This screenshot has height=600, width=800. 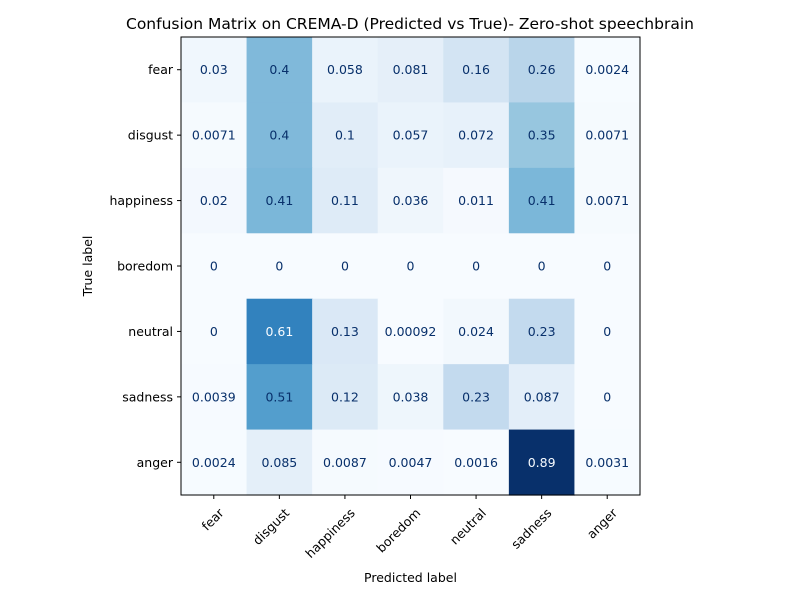 I want to click on x-tick-label: disgust, so click(x=271, y=526).